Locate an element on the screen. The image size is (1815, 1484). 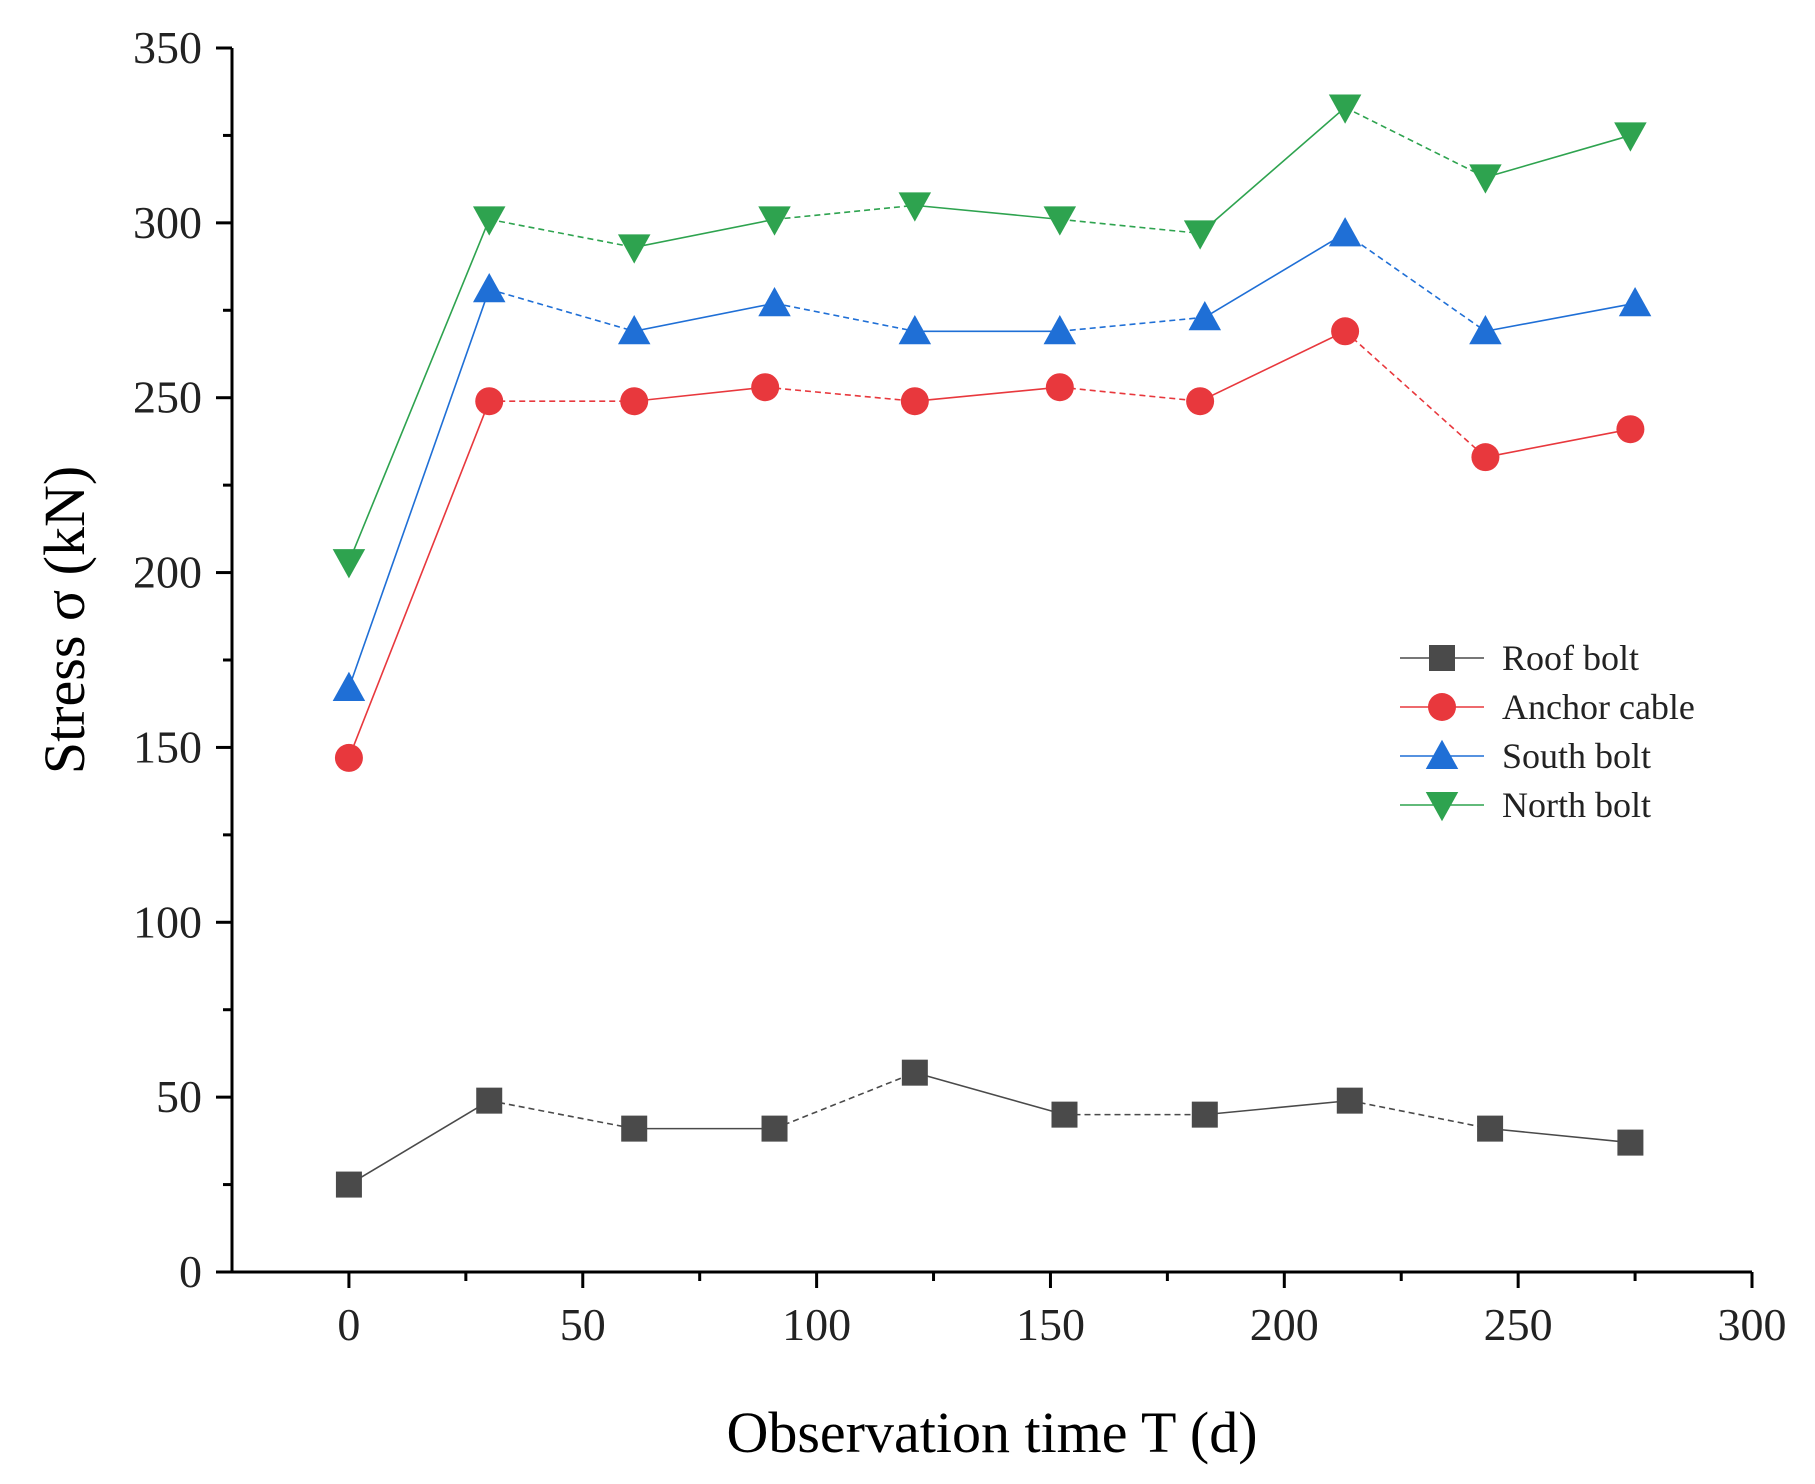
x-tick-label: 300 is located at coordinates (1752, 1324).